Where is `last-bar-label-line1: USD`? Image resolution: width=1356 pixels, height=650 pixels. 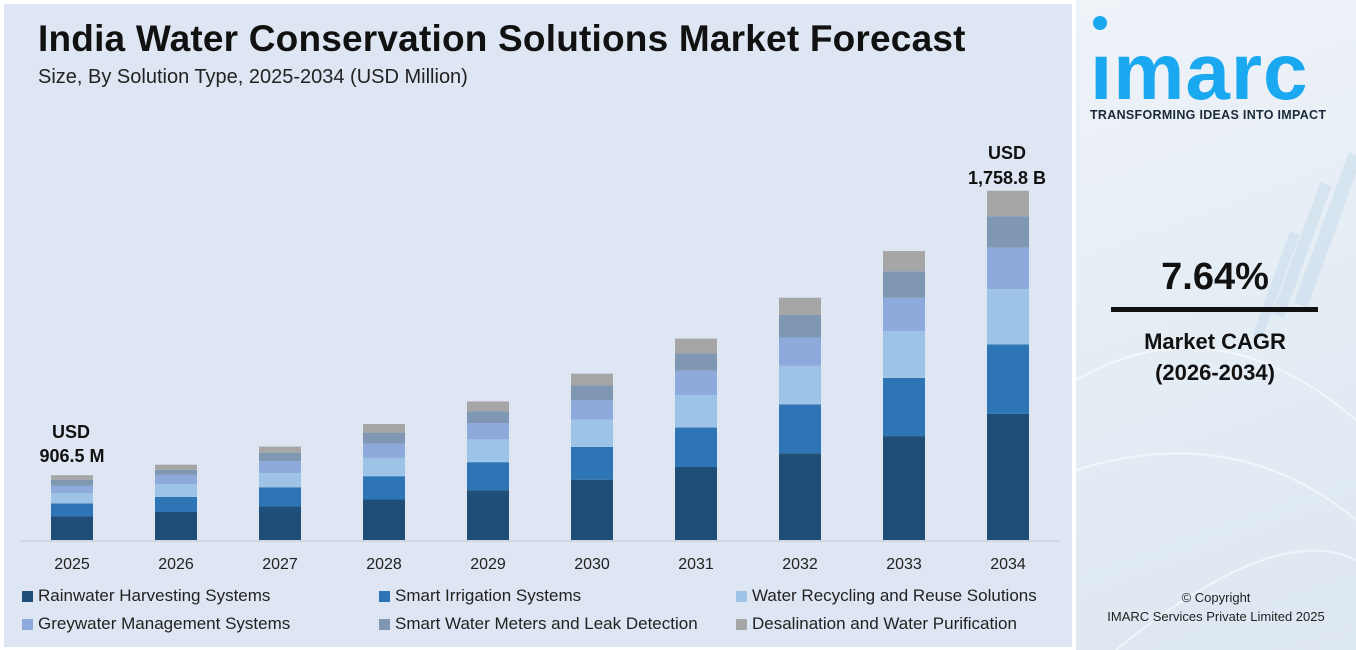 last-bar-label-line1: USD is located at coordinates (1007, 153).